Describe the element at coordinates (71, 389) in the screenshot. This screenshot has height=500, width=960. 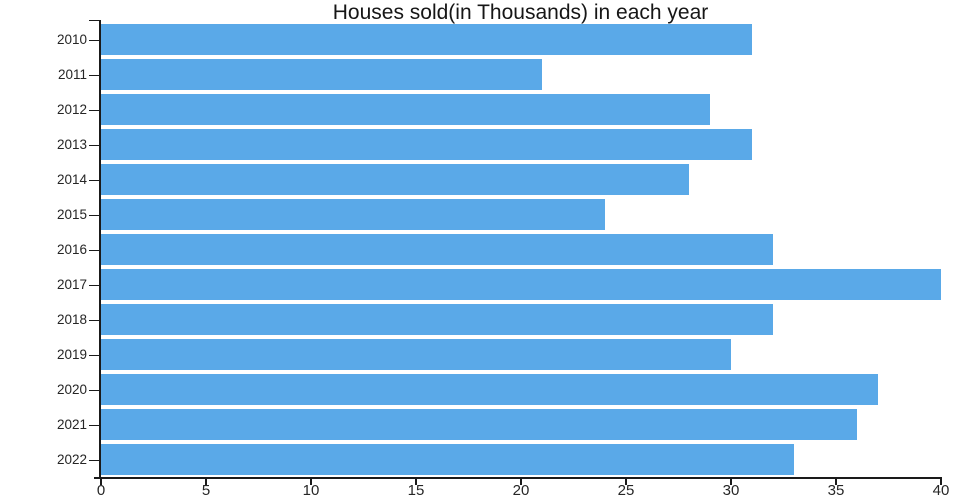
I see `y-axis-label-2020: 2020` at that location.